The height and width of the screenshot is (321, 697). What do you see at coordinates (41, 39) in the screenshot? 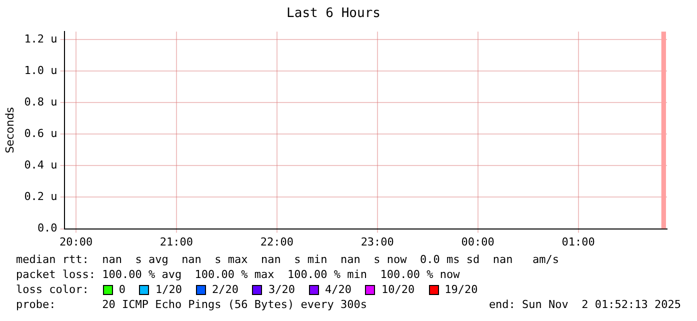
I see `y-tick-label: 1.2 u` at bounding box center [41, 39].